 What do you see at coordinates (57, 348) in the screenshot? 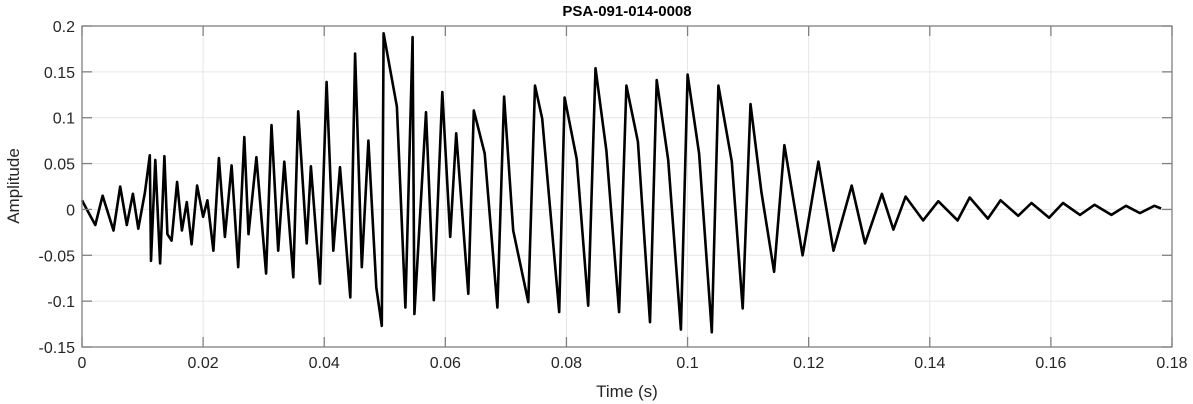
I see `y-tick-label: -0.15` at bounding box center [57, 348].